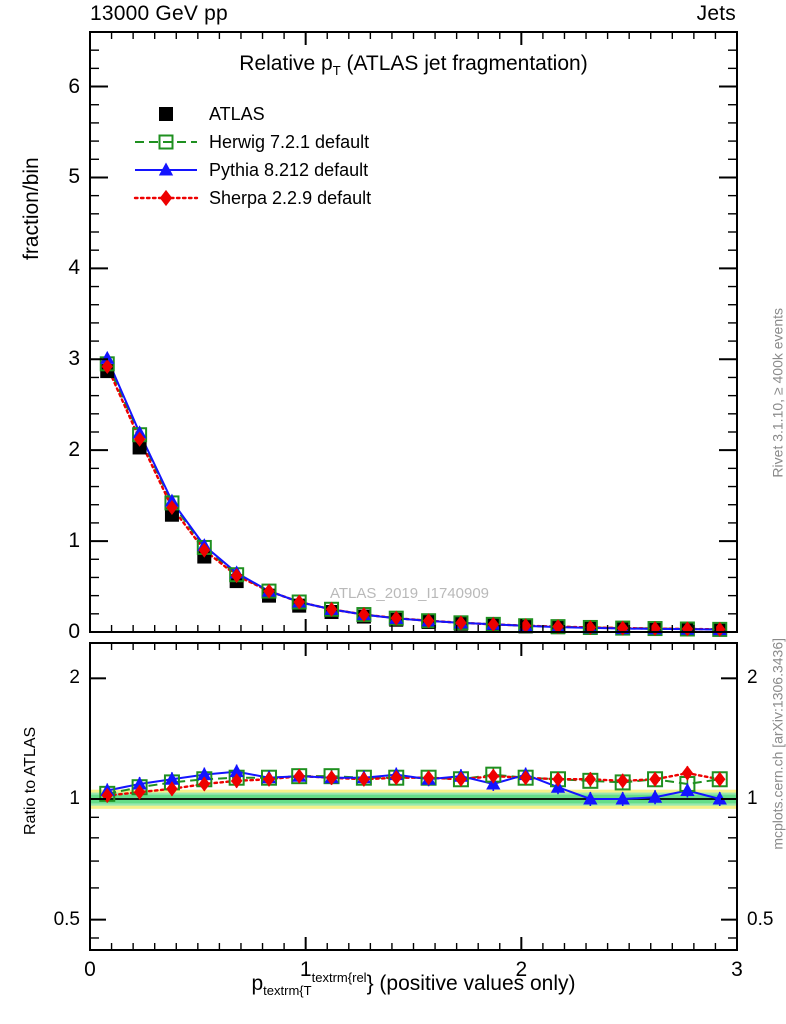  I want to click on legend-item: Sherpa 2.2.9 default, so click(252, 198).